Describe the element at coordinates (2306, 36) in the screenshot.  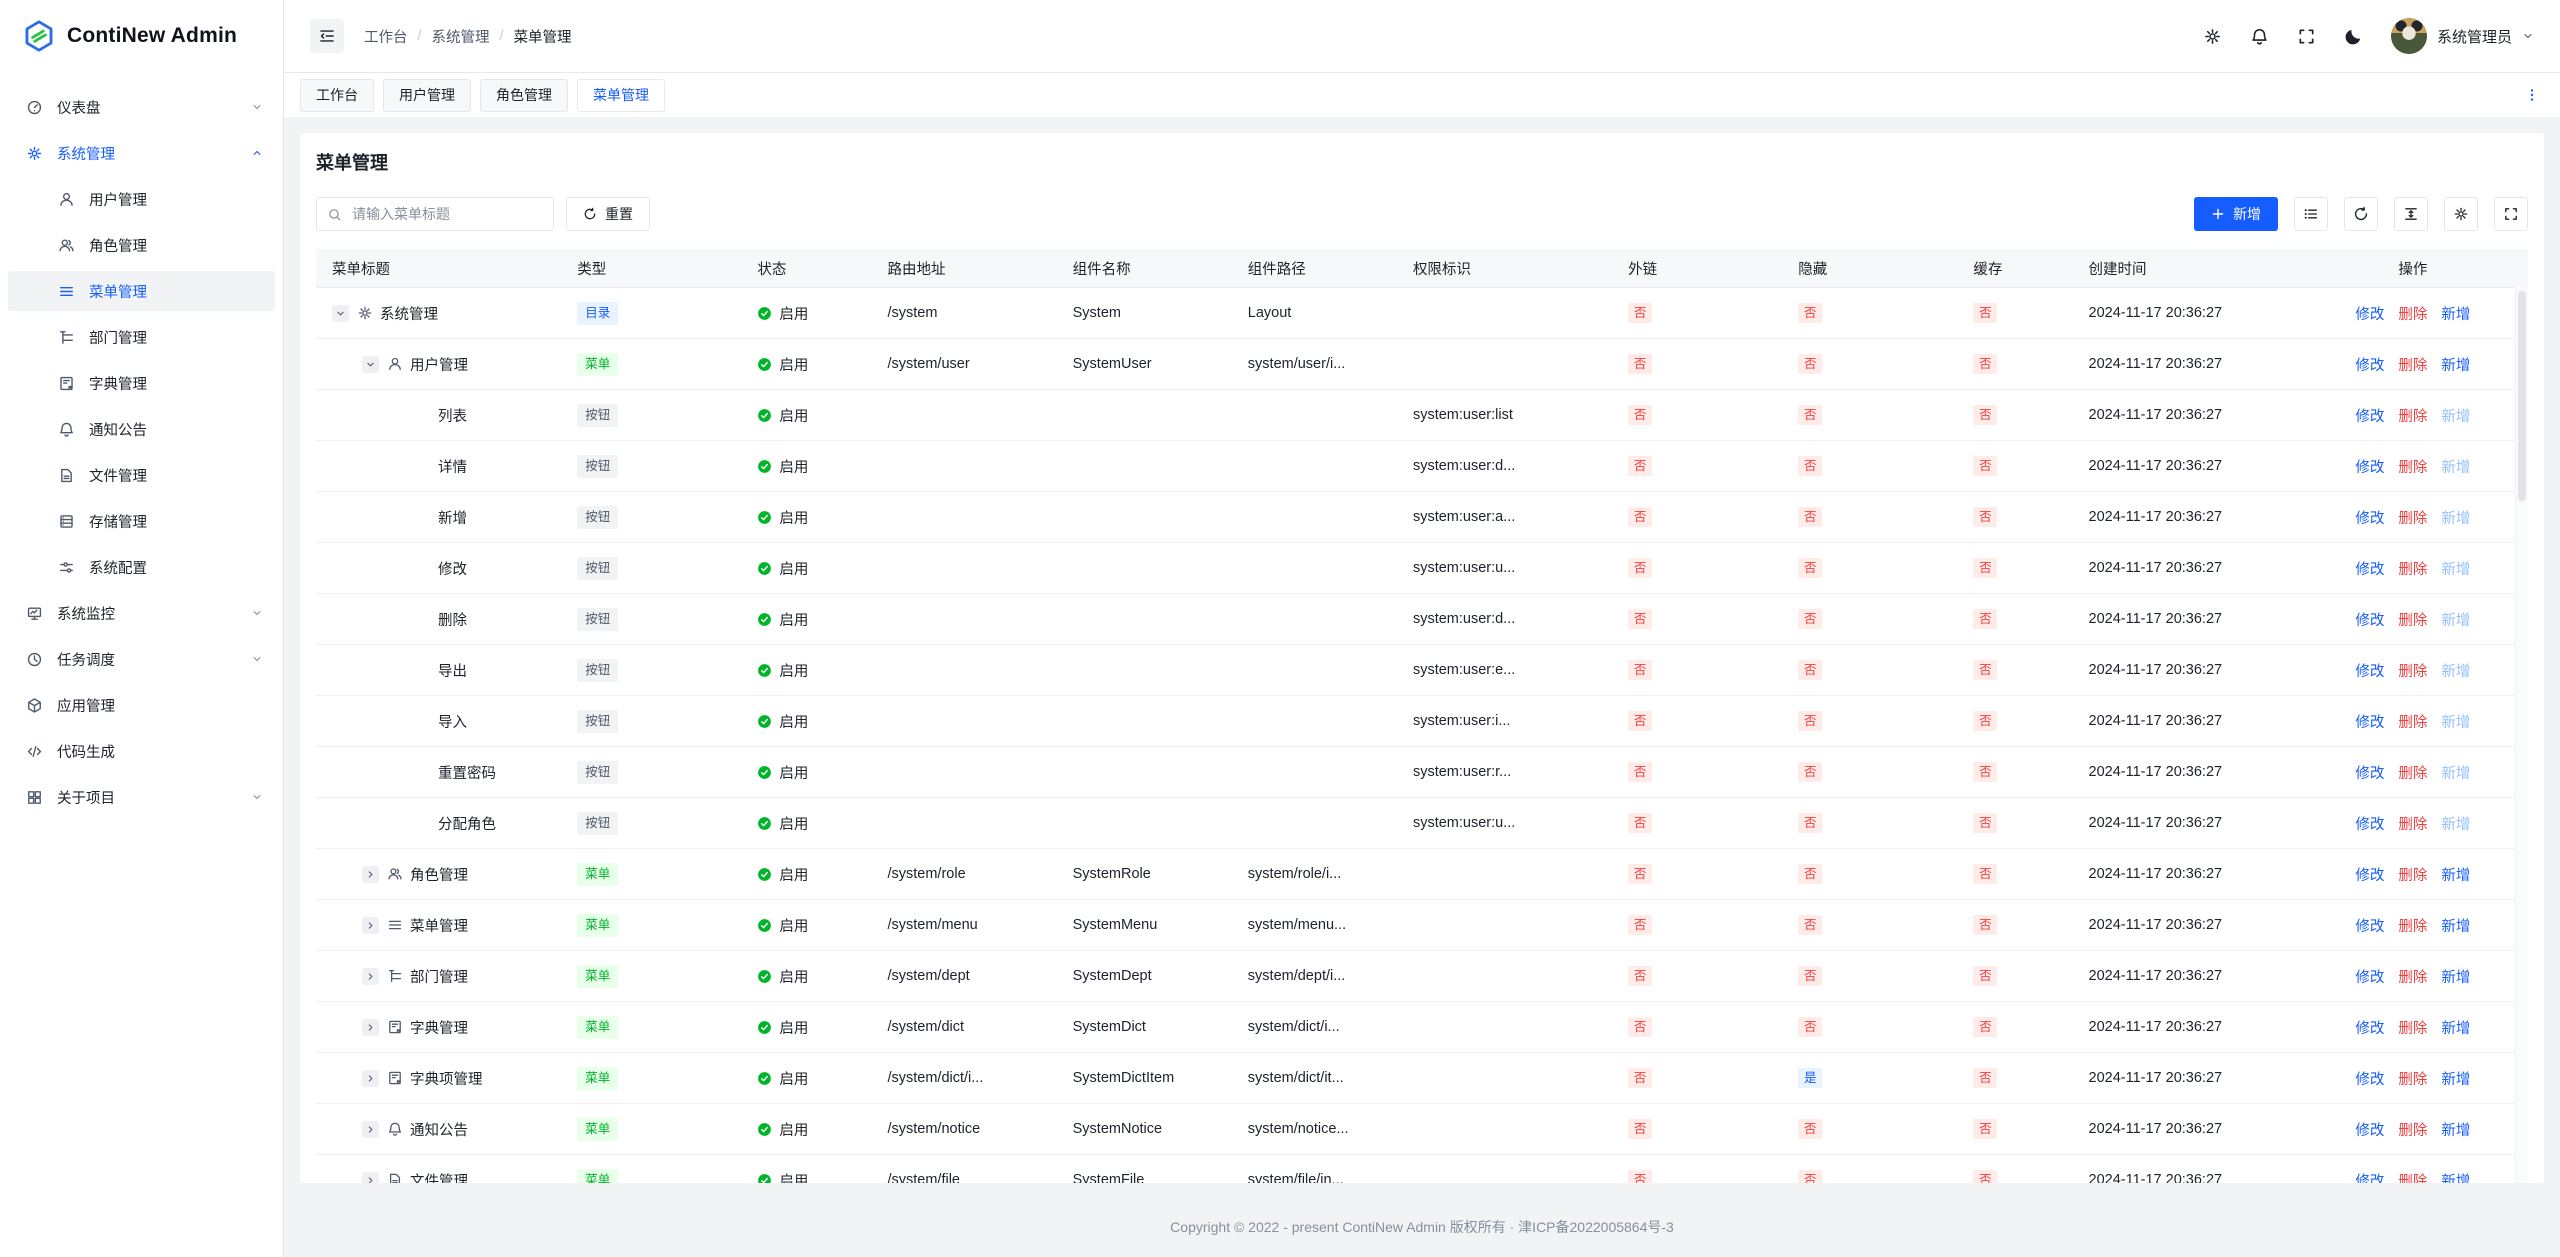
I see `fullscreen-icon` at that location.